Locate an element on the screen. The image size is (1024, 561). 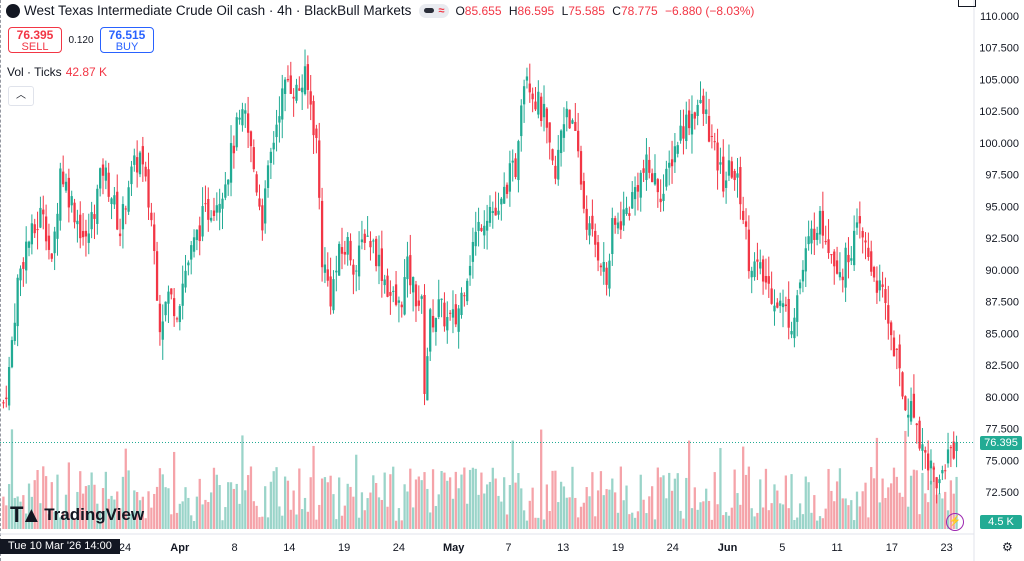
lightning-icon: ⚡ is located at coordinates (955, 522).